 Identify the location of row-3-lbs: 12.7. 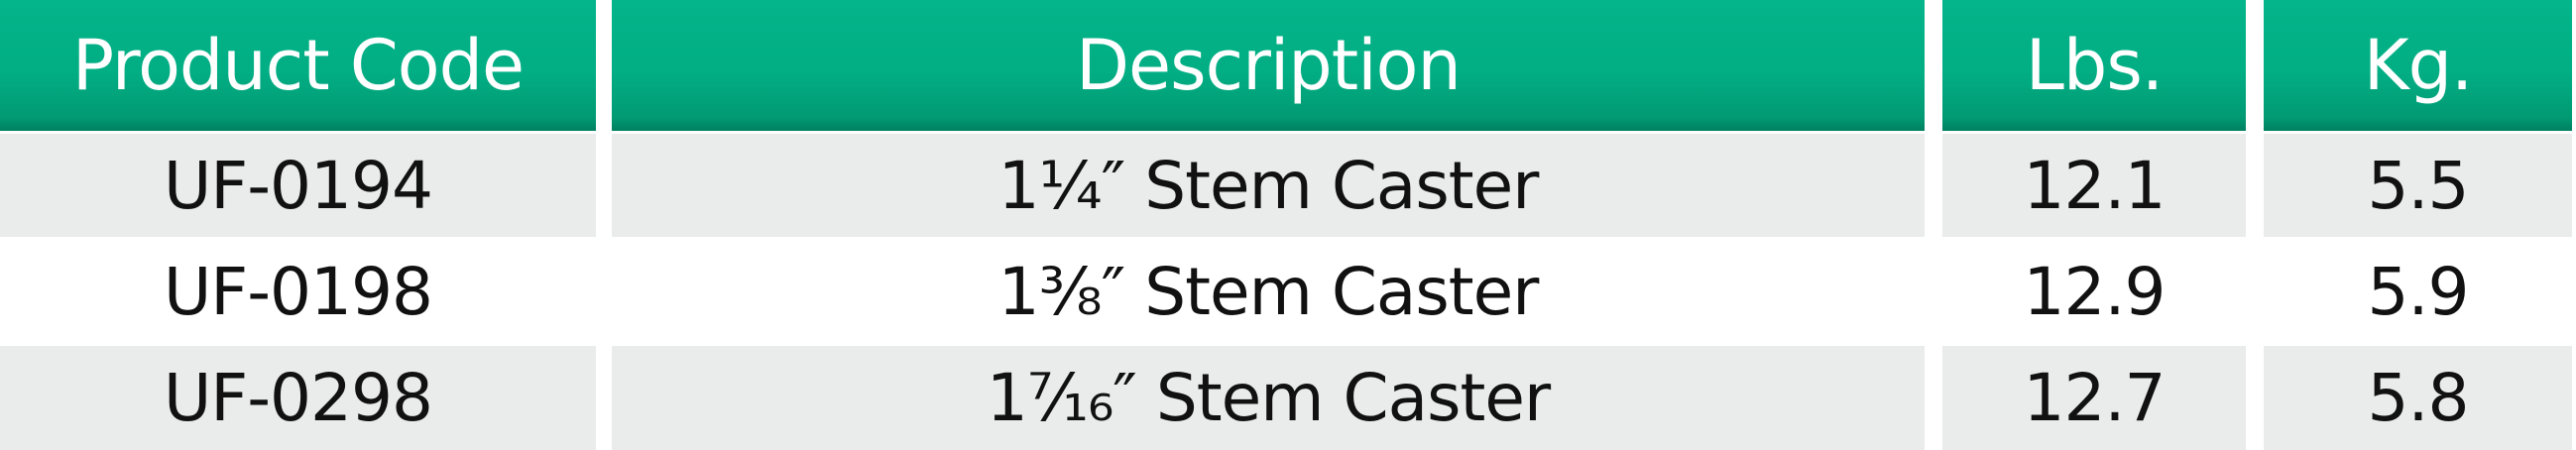
(2094, 396).